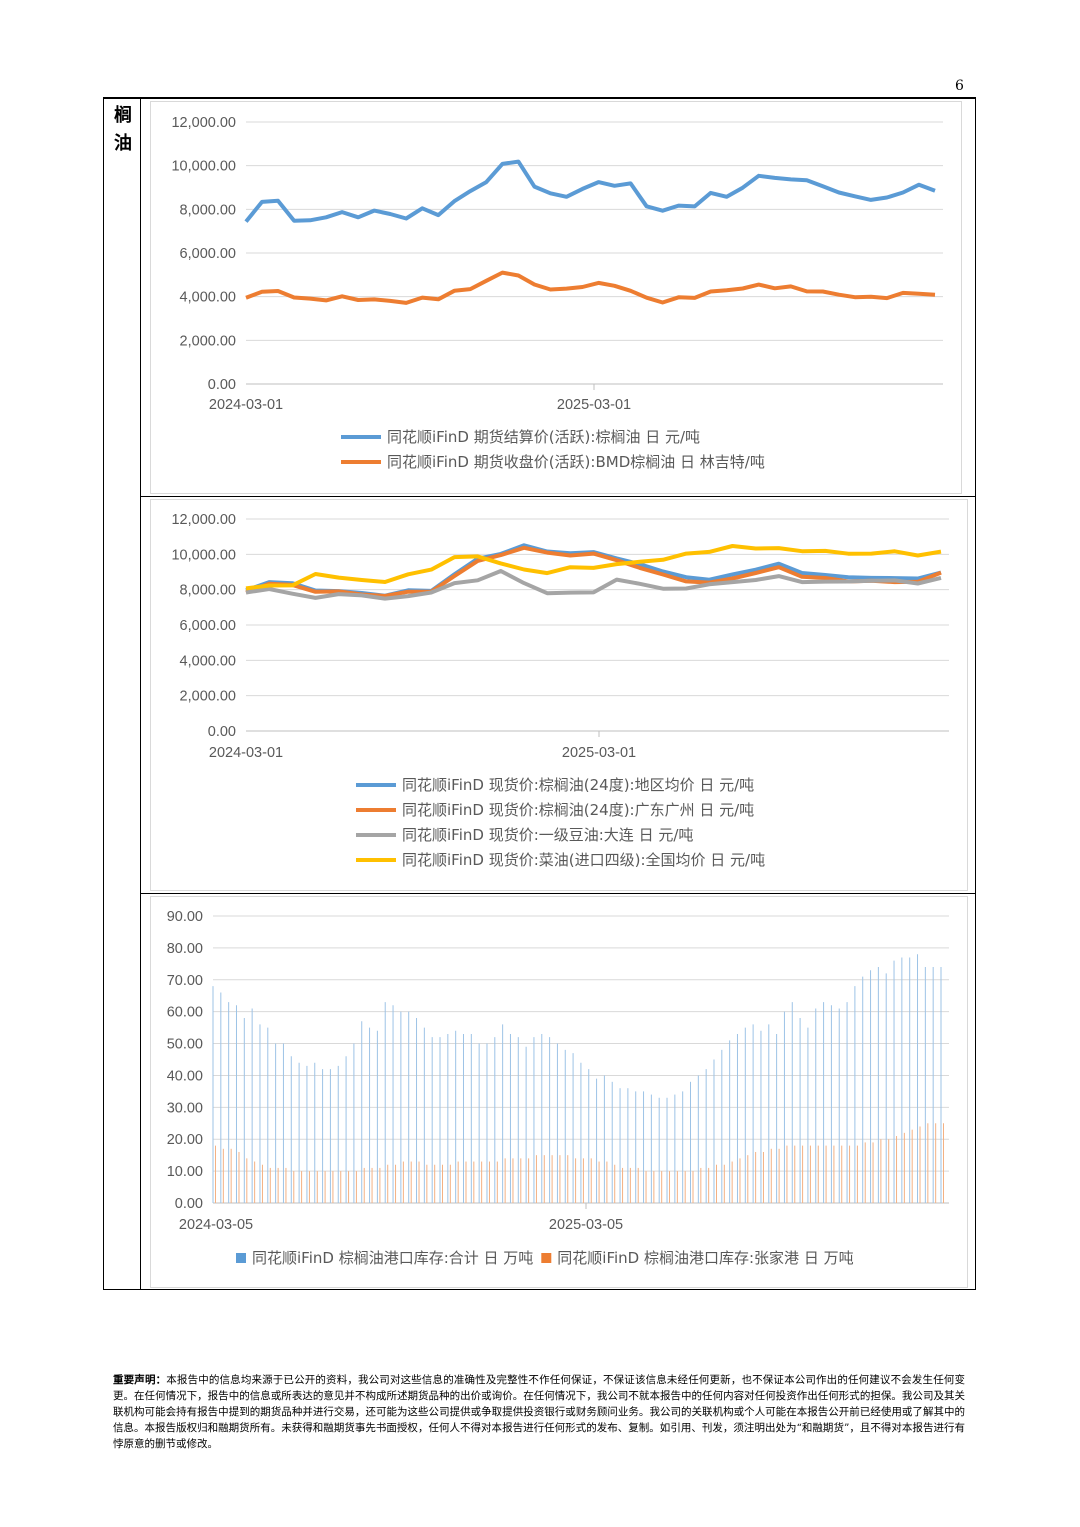  Describe the element at coordinates (576, 462) in the screenshot. I see `legend-label: 同花顺iFinD 期货收盘价(活跃):BMD棕榈油 日 林吉特/吨` at that location.